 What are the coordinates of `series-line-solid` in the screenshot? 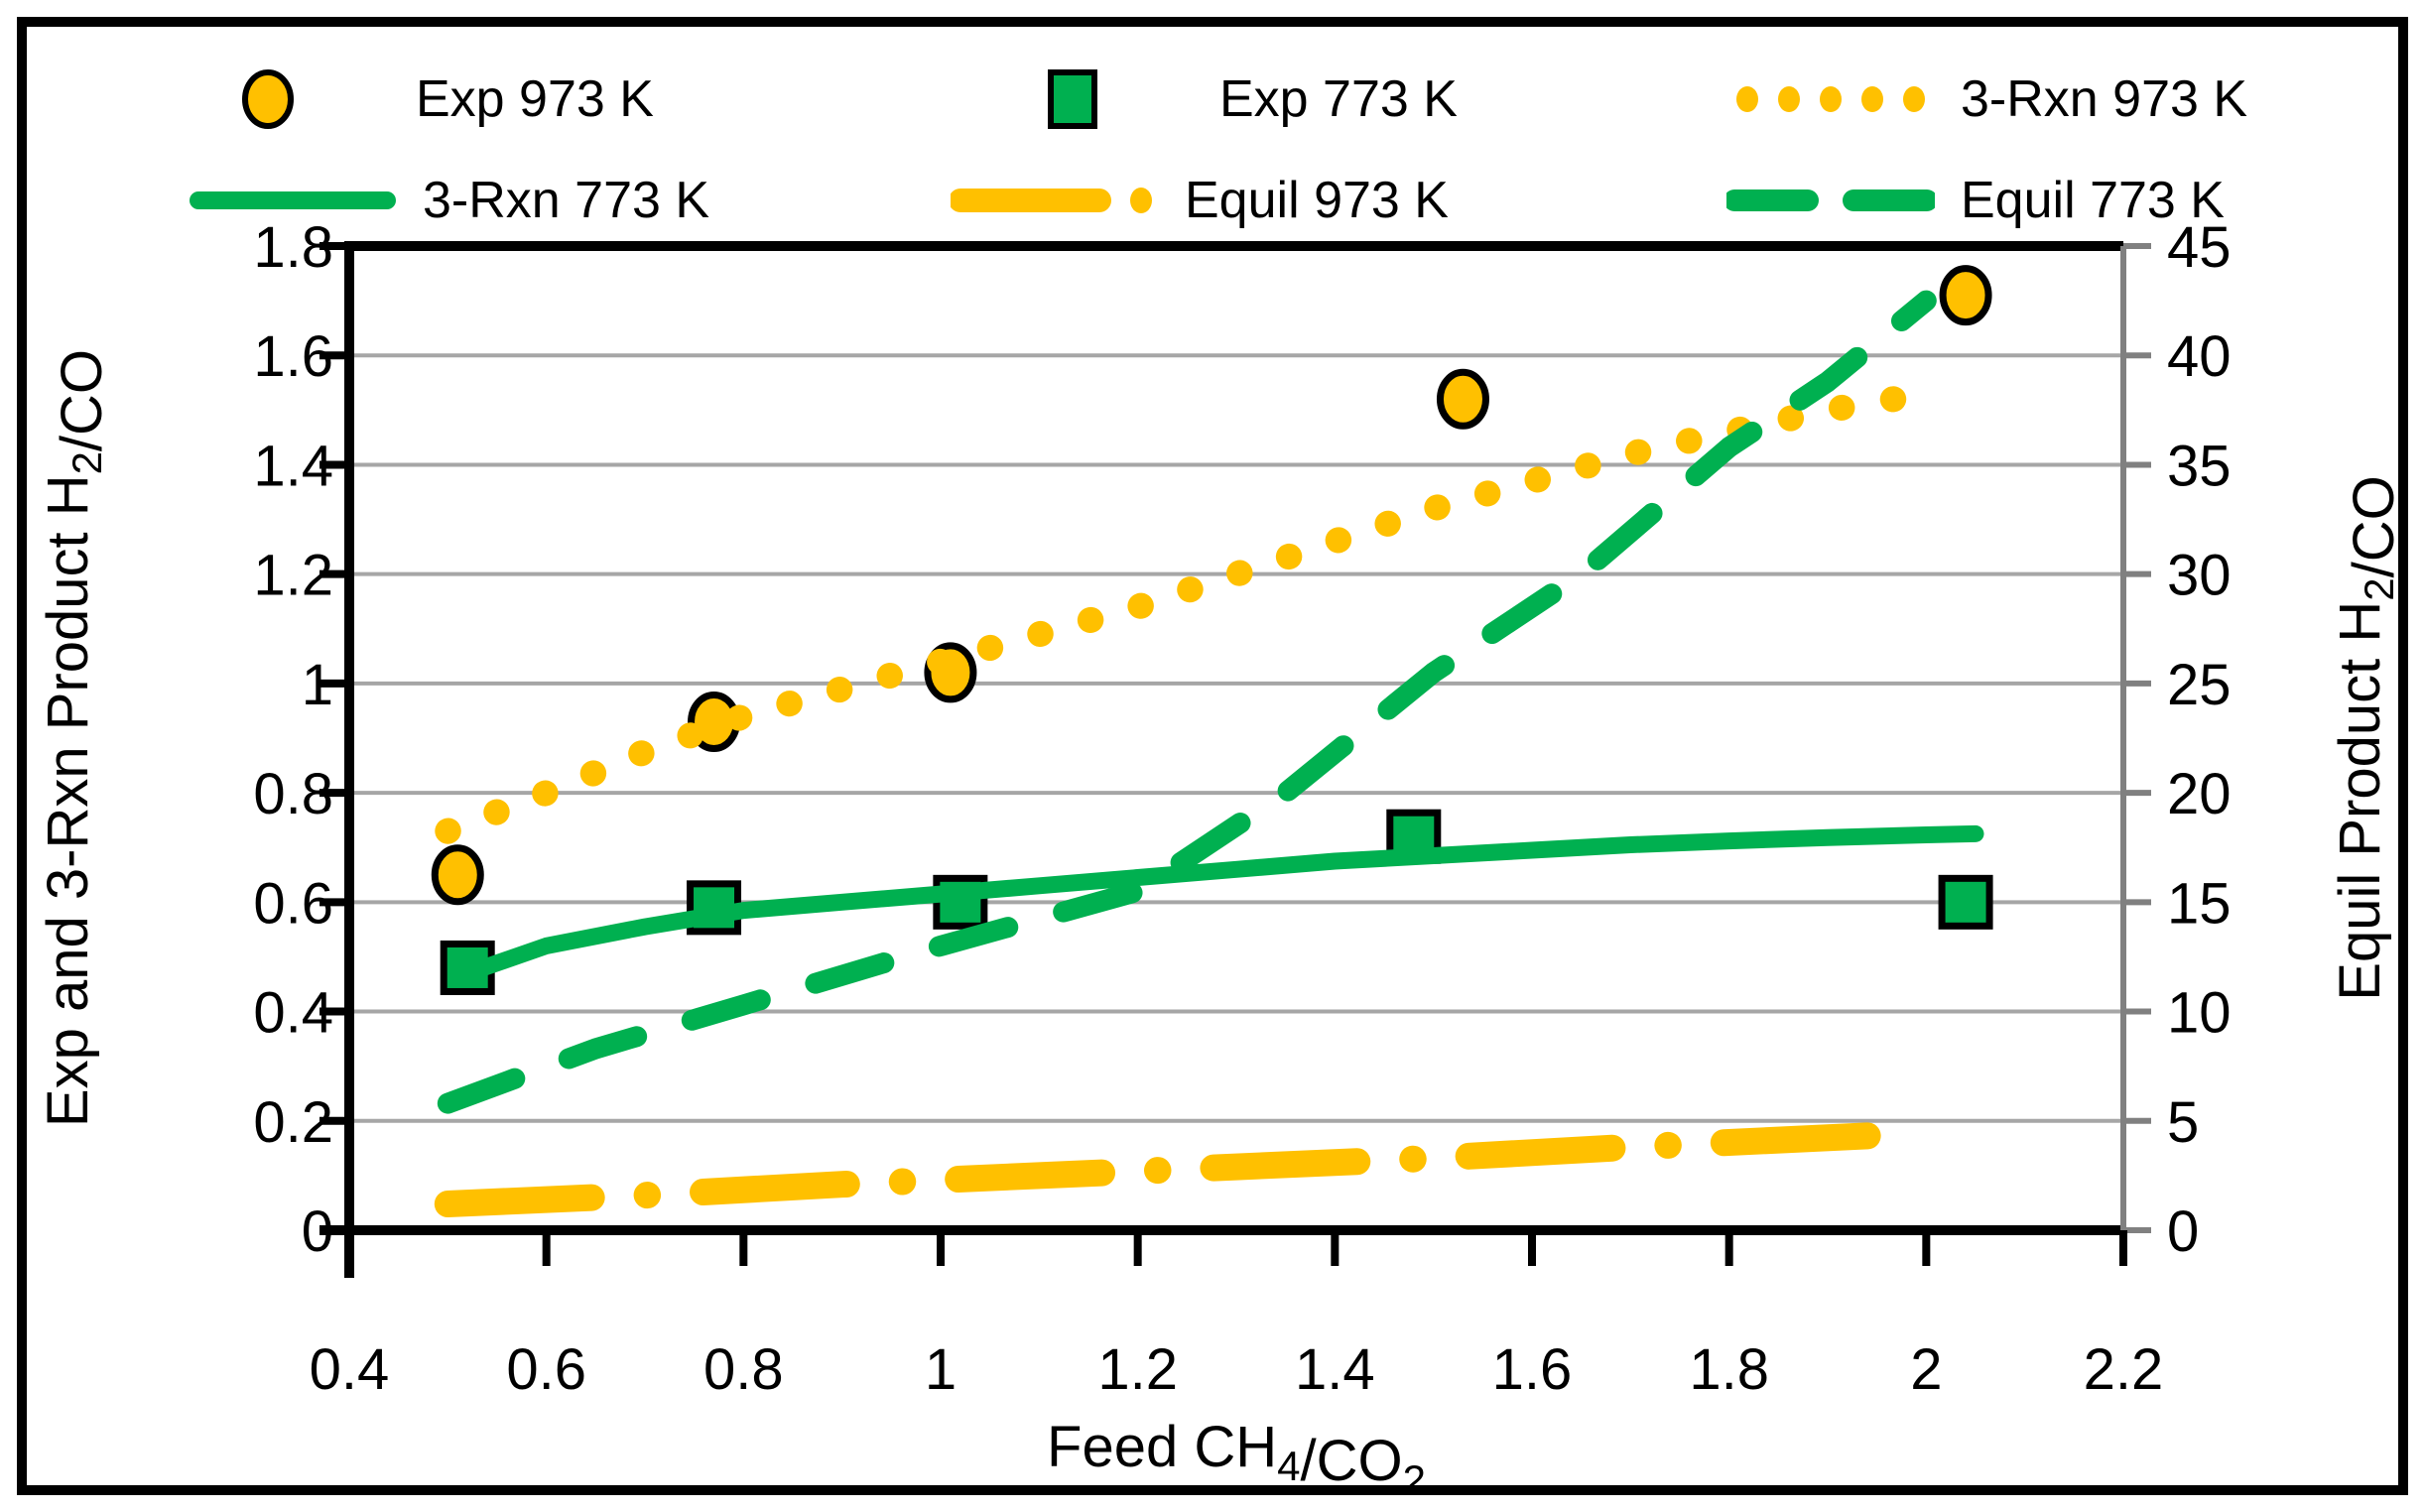 It's located at (1221, 903).